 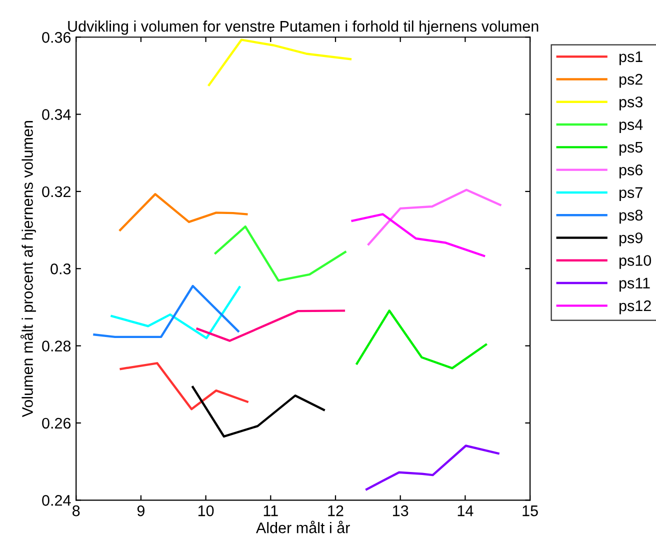 I want to click on x-tick-label: 15, so click(x=530, y=511).